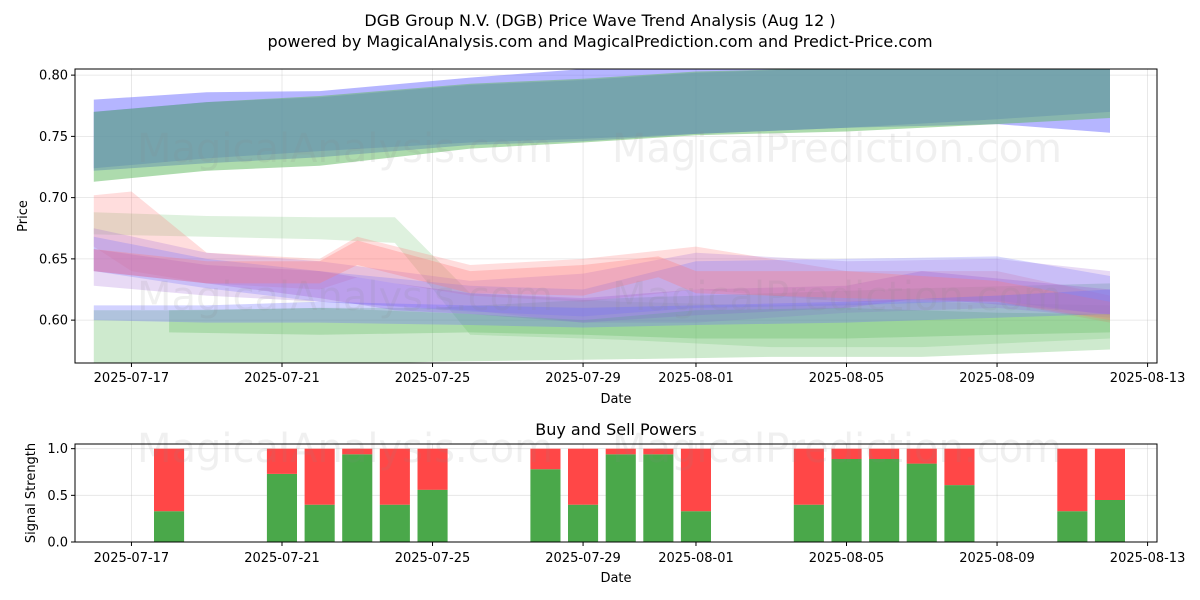 The image size is (1200, 600). I want to click on price-x-tick-label: 2025-07-25, so click(433, 378).